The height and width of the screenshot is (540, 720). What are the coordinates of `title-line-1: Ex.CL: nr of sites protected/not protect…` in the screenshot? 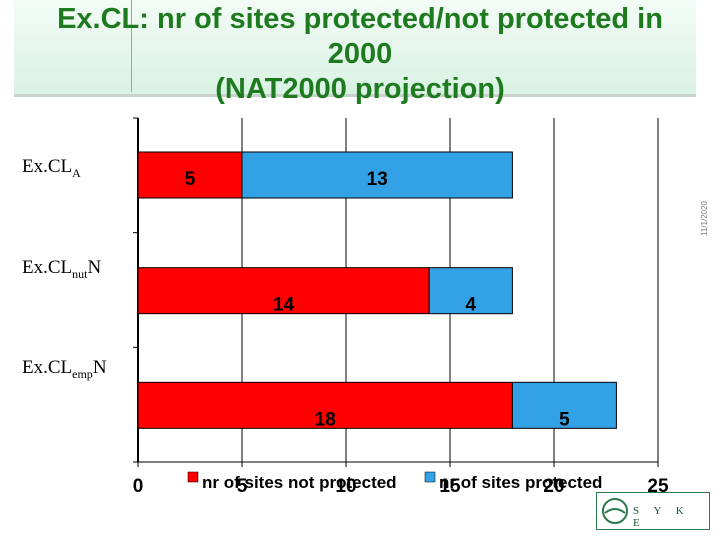 It's located at (360, 19).